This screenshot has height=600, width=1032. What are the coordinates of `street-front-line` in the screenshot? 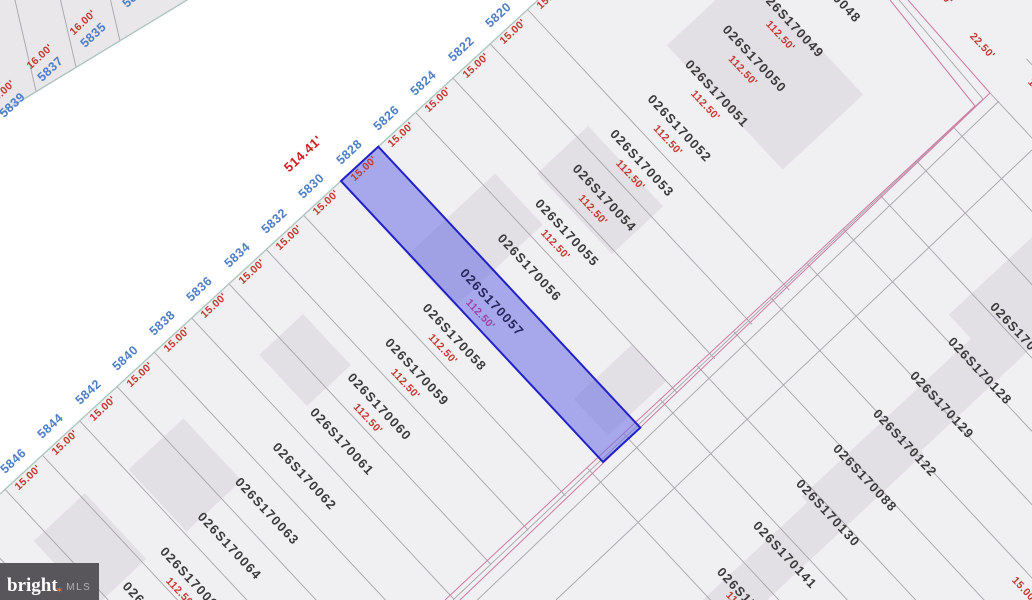 It's located at (94, 57).